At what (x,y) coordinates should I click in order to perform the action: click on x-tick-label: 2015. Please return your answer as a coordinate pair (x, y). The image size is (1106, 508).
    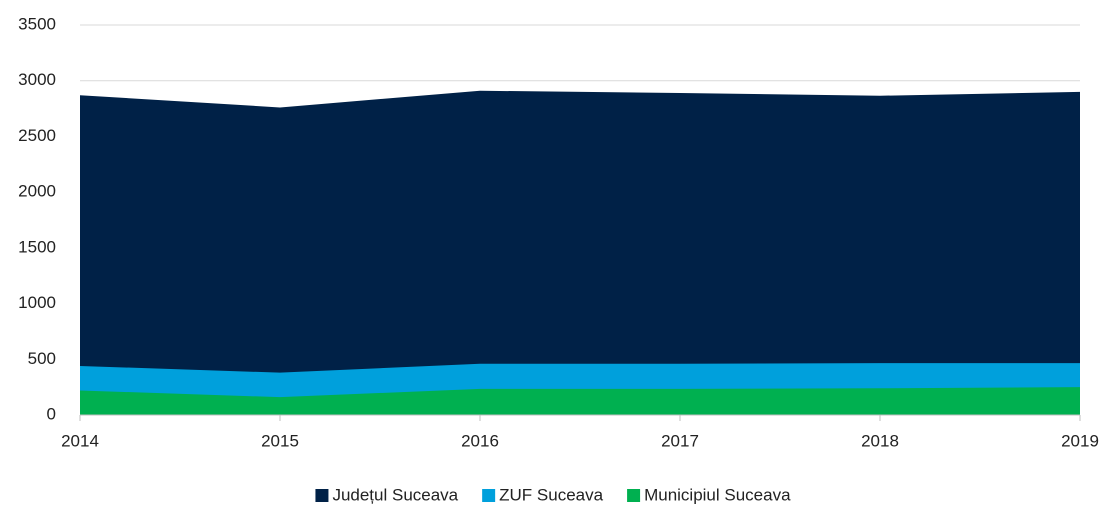
    Looking at the image, I should click on (280, 440).